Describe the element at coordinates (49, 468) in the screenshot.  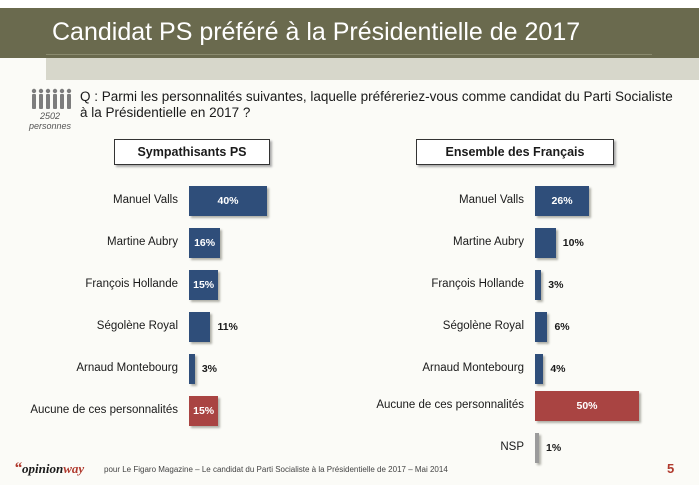
I see `opinionway-logo: “opinionway` at that location.